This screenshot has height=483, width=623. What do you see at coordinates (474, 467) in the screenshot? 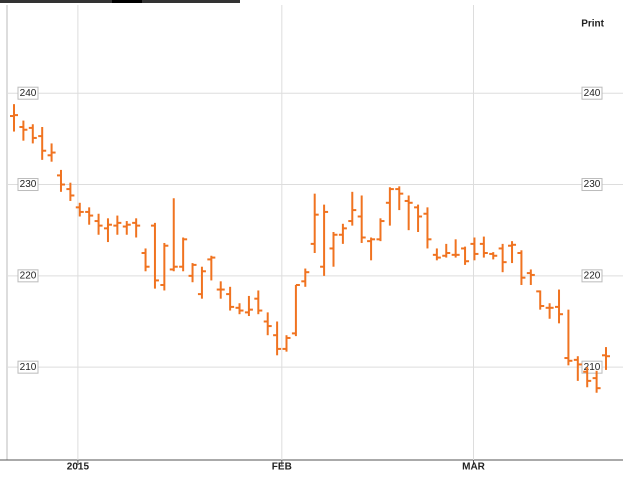
I see `x-tick-label: MAR` at bounding box center [474, 467].